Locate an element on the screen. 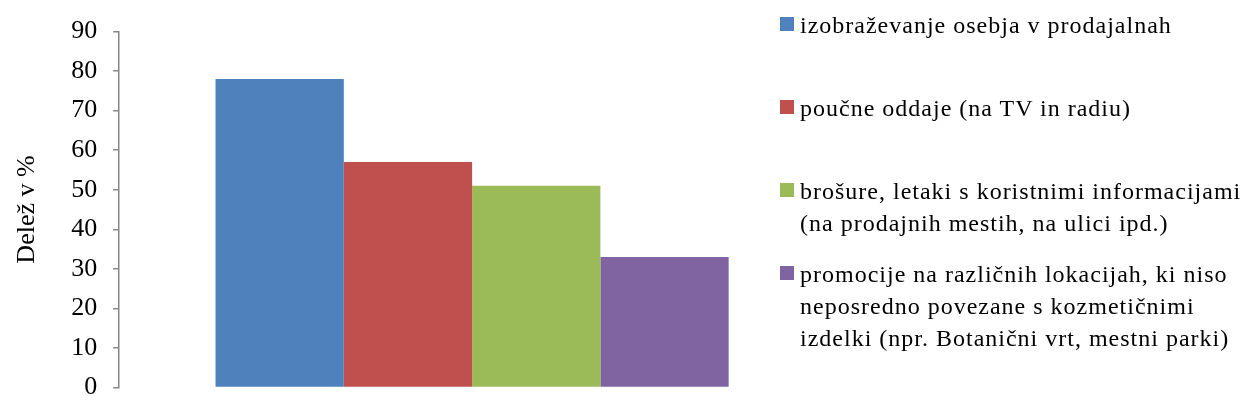 The image size is (1249, 419). y-tick-label: 10 is located at coordinates (84, 346).